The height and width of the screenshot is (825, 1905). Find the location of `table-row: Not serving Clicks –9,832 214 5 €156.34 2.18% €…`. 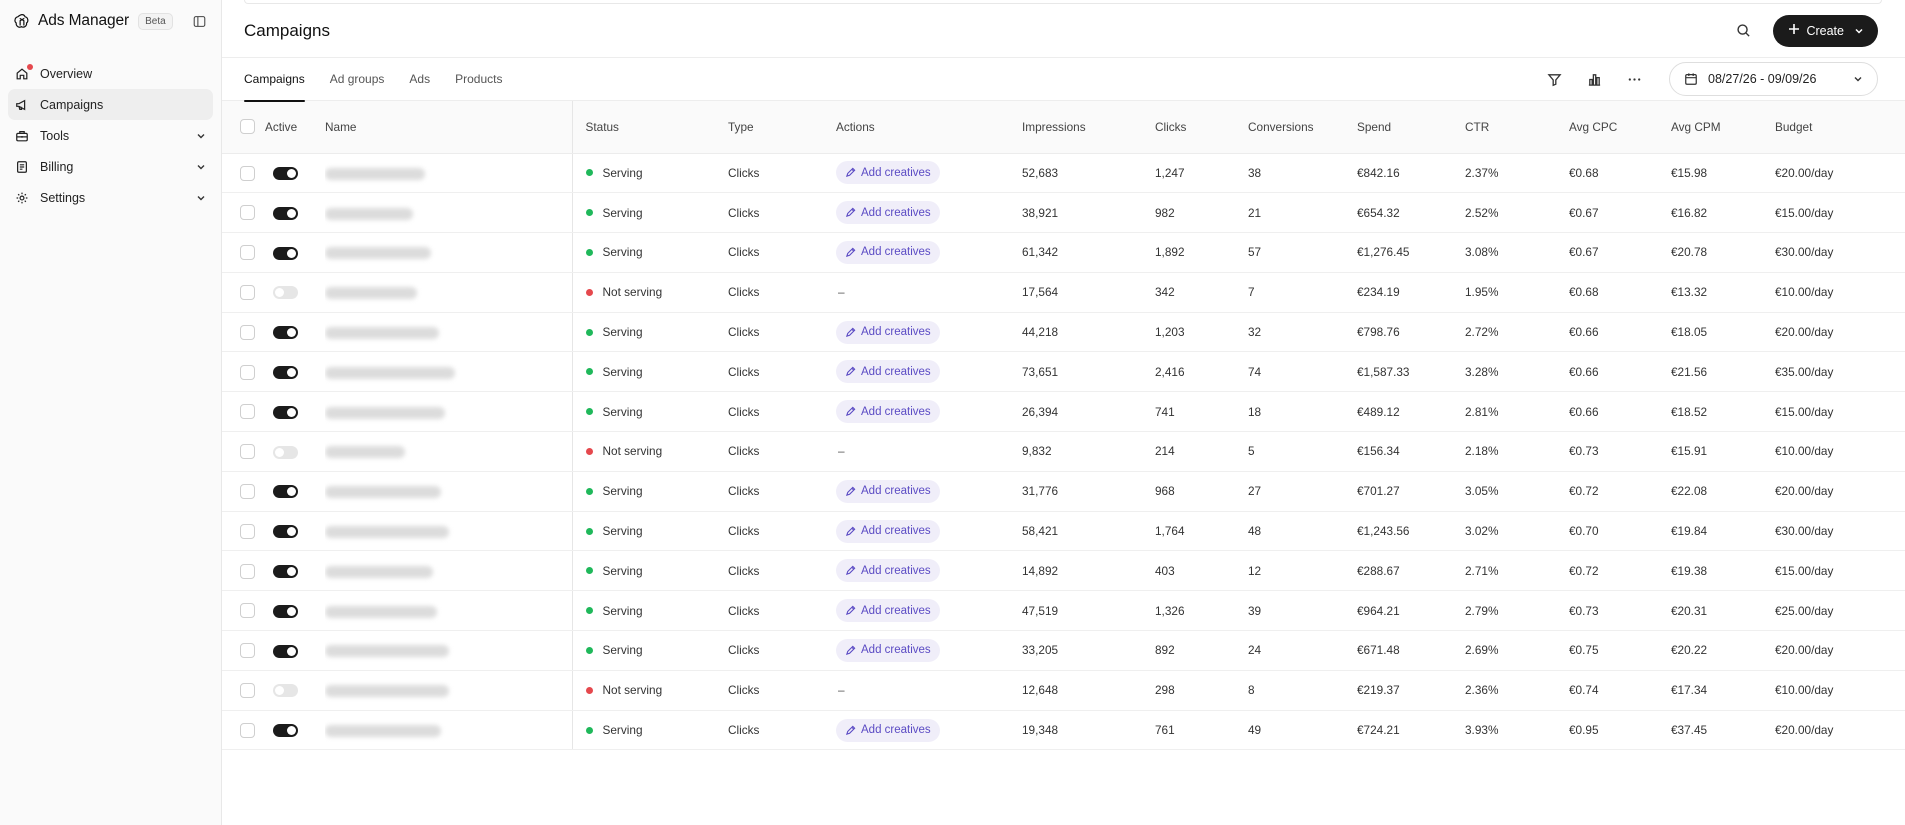

table-row: Not serving Clicks –9,832 214 5 €156.34 2.18% €… is located at coordinates (1063, 451).